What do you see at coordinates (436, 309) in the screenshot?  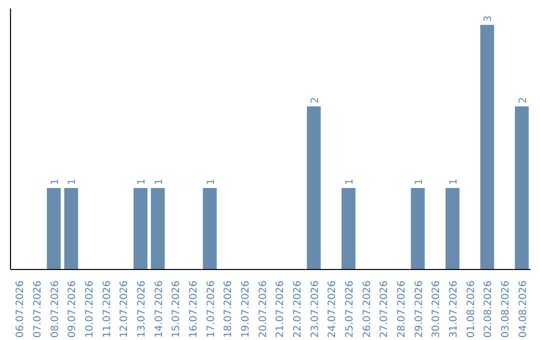 I see `x-tick-label: 30.07.2026` at bounding box center [436, 309].